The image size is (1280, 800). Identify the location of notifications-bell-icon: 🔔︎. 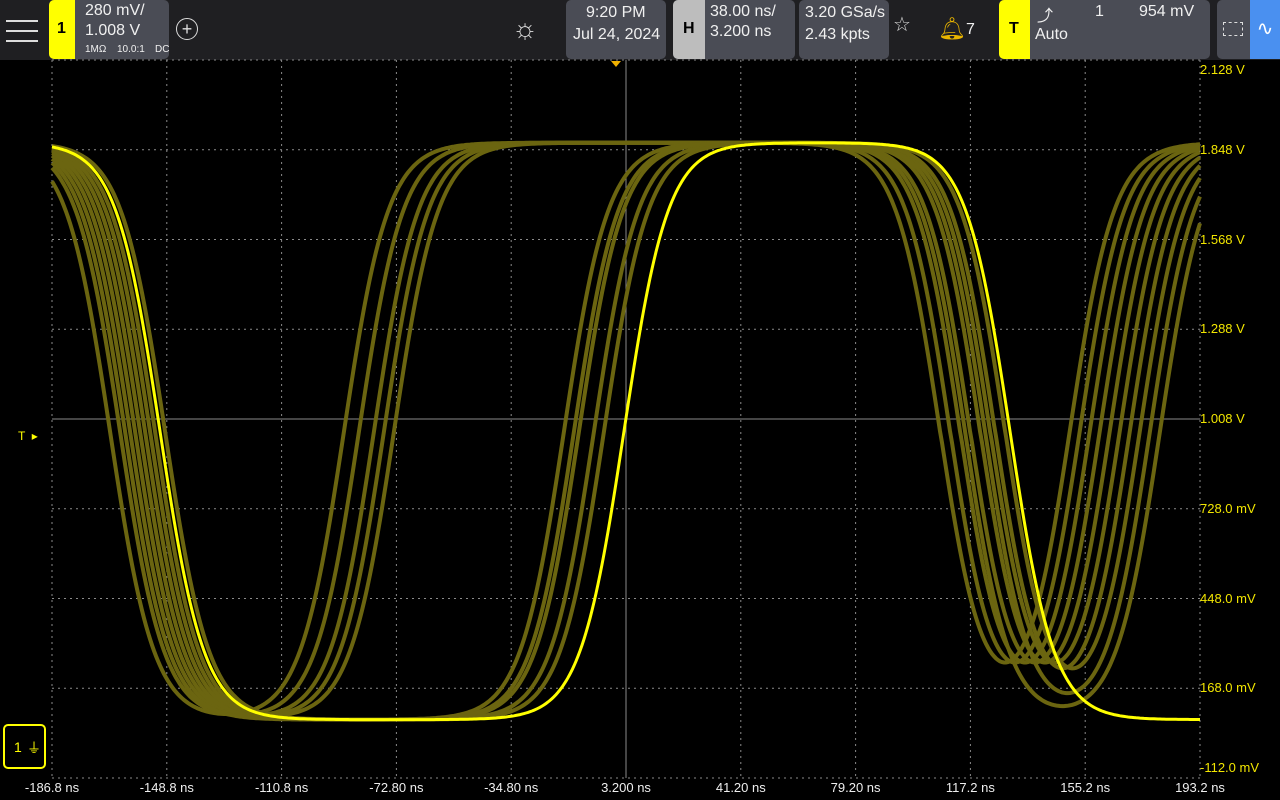
(952, 28).